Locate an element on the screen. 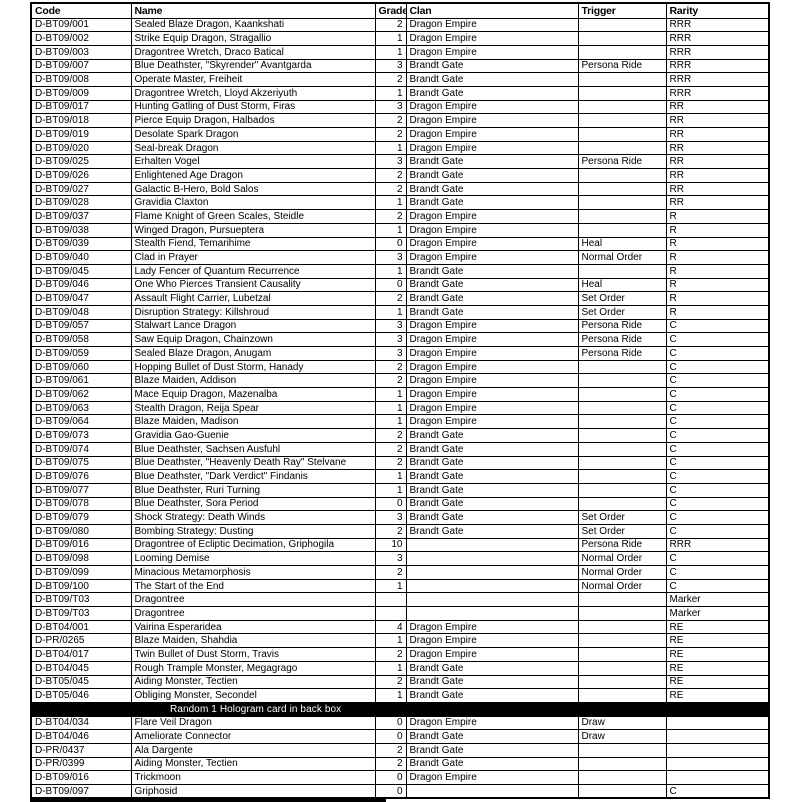 This screenshot has height=802, width=800. cell-code: D-BT09/T03 is located at coordinates (81, 613).